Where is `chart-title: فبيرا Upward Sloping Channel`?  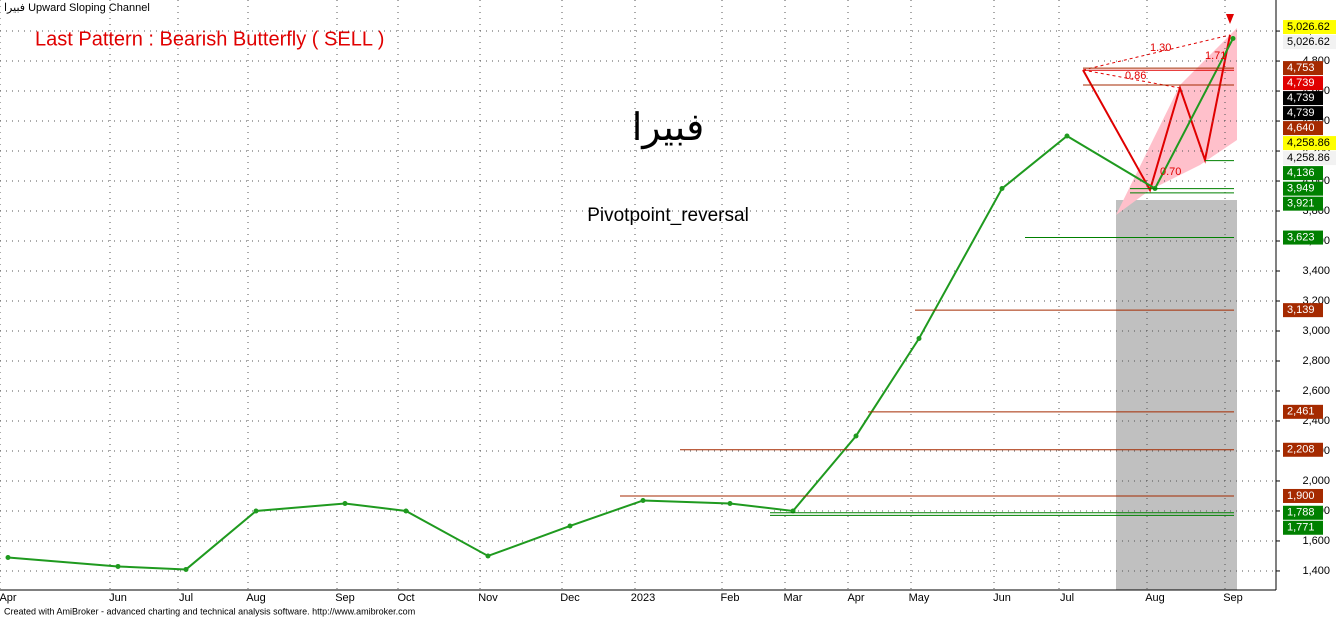
chart-title: فبيرا Upward Sloping Channel is located at coordinates (77, 8).